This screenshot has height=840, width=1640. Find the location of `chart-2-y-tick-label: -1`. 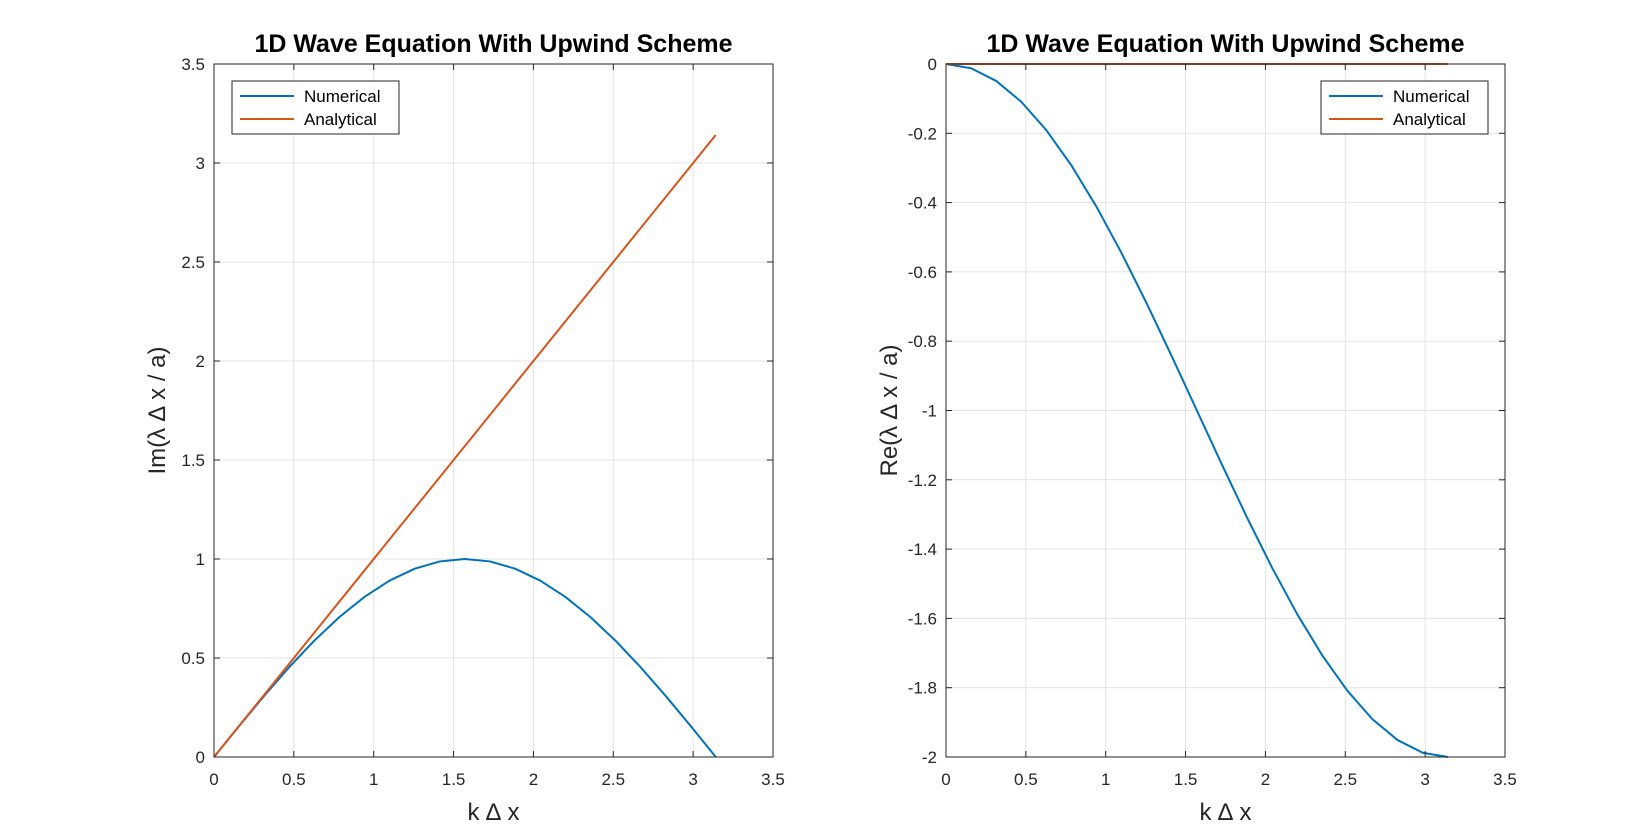

chart-2-y-tick-label: -1 is located at coordinates (929, 411).